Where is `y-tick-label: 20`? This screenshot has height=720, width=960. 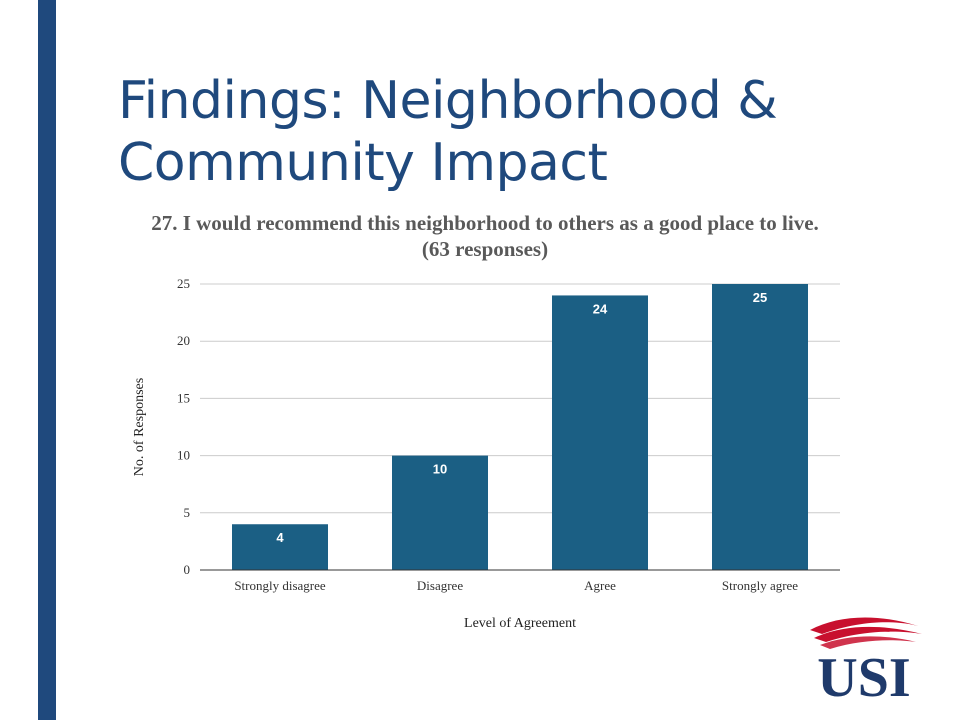 y-tick-label: 20 is located at coordinates (183, 340).